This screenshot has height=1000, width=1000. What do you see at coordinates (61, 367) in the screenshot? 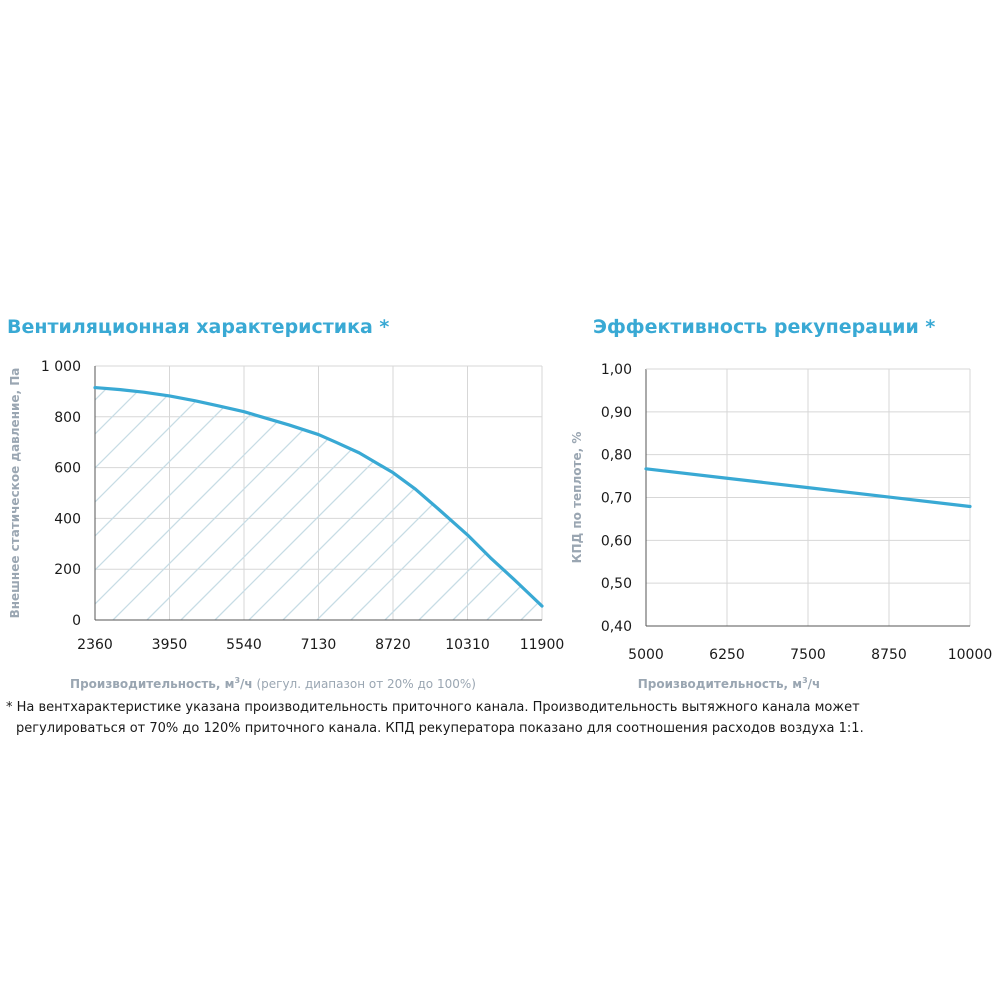
I see `y-tick-label: 1 000` at bounding box center [61, 367].